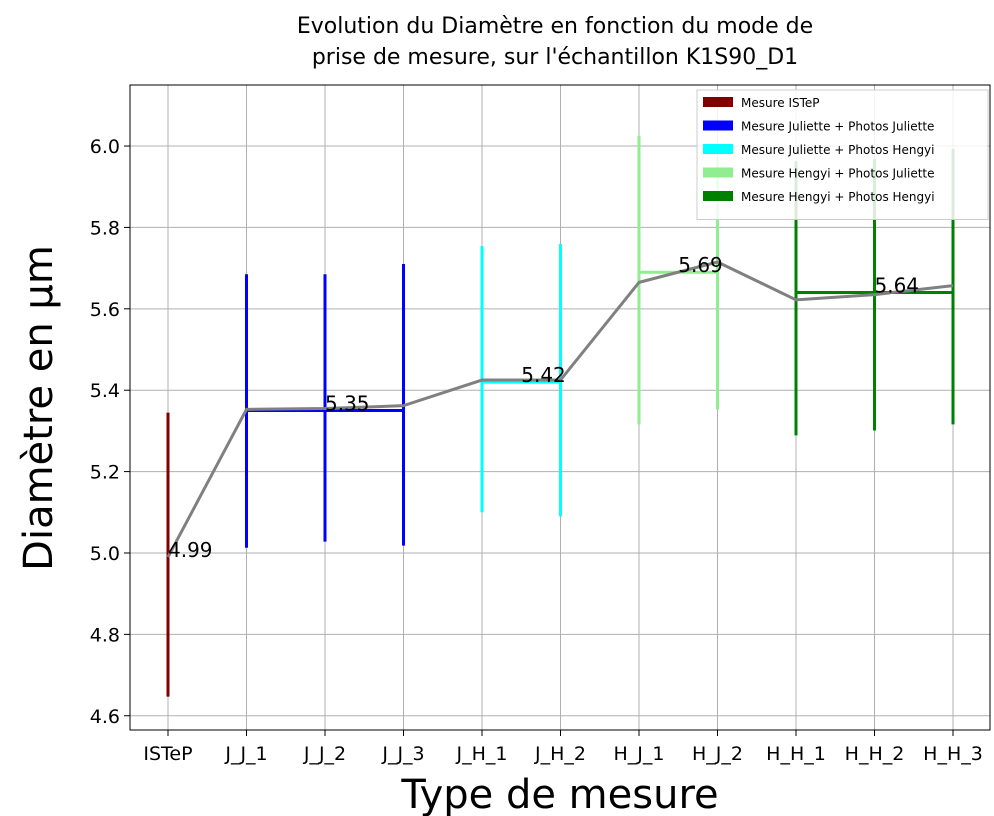  What do you see at coordinates (838, 197) in the screenshot?
I see `legend-label: Mesure Hengyi + Photos Hengyi` at bounding box center [838, 197].